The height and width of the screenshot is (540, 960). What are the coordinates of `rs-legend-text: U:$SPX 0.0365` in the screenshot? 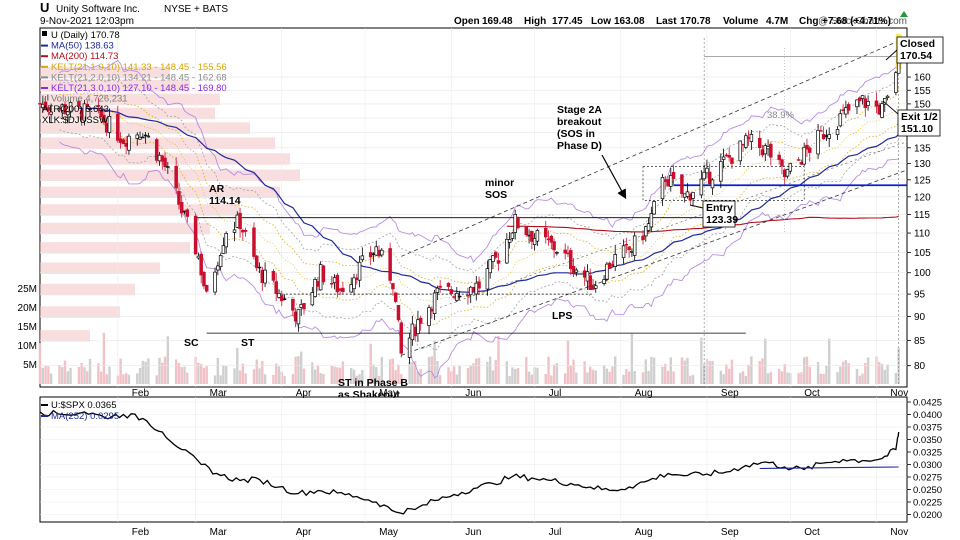 It's located at (84, 405).